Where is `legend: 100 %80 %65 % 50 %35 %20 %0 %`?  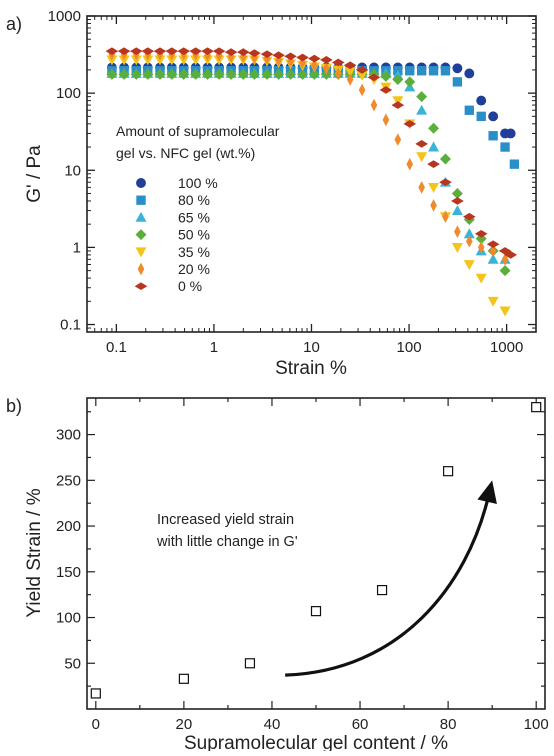 legend: 100 %80 %65 % 50 %35 %20 %0 % is located at coordinates (176, 234).